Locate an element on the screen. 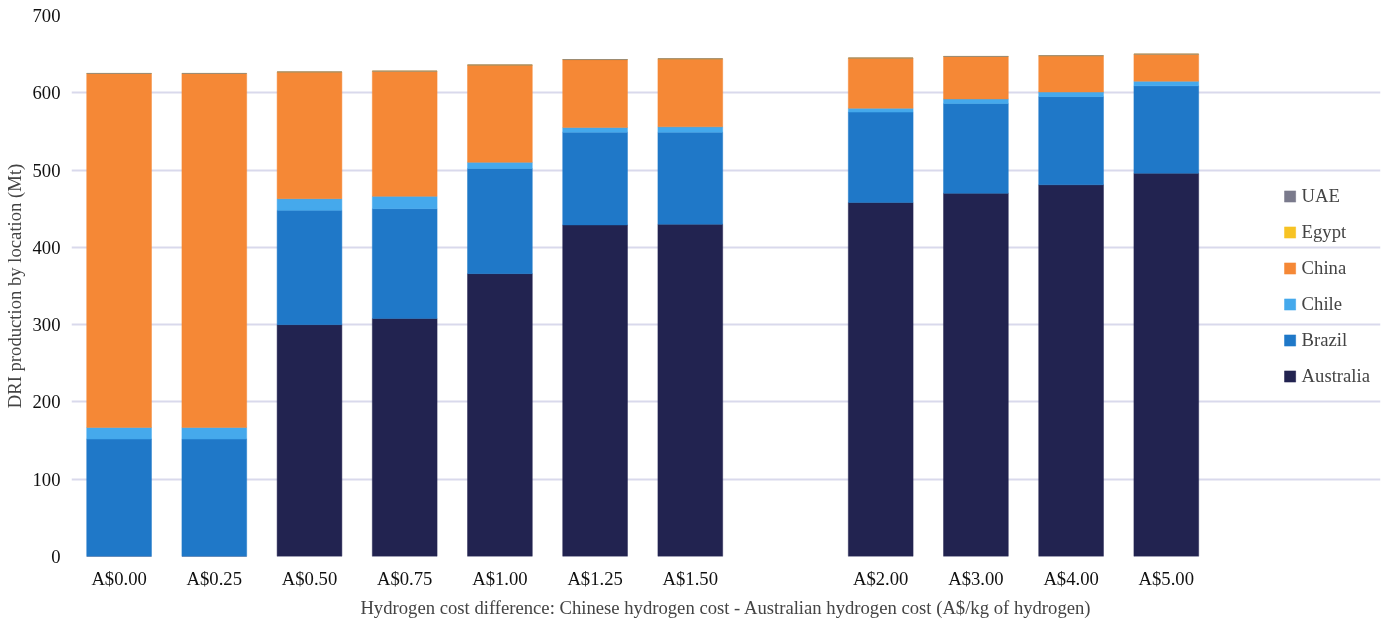  x-tick-label: A$1.00 is located at coordinates (500, 578).